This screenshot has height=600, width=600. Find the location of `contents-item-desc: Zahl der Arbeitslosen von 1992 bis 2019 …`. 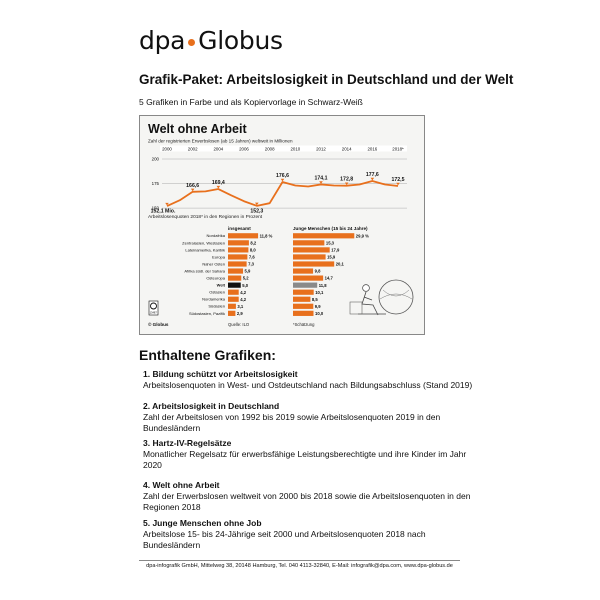

contents-item-desc: Zahl der Arbeitslosen von 1992 bis 2019 … is located at coordinates (292, 422).